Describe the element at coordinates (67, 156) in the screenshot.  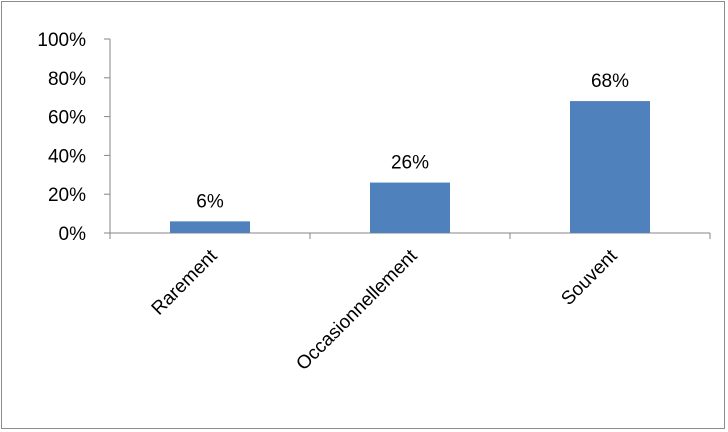
I see `y-tick-label: 40%` at that location.